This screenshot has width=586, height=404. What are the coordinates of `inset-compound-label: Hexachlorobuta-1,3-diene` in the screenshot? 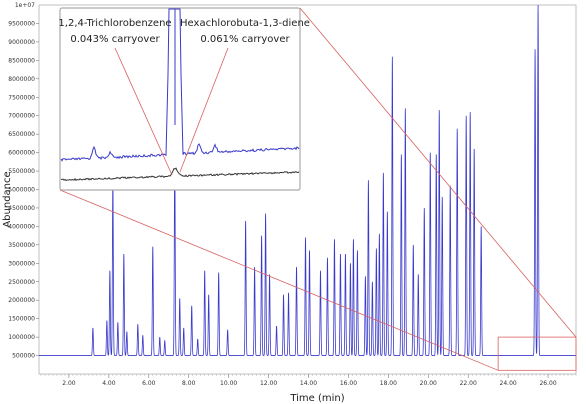 It's located at (245, 23).